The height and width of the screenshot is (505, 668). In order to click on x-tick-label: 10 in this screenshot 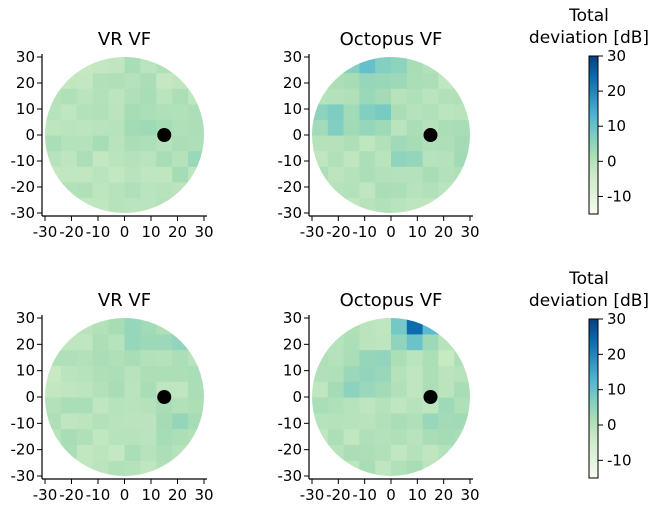, I will do `click(150, 232)`.